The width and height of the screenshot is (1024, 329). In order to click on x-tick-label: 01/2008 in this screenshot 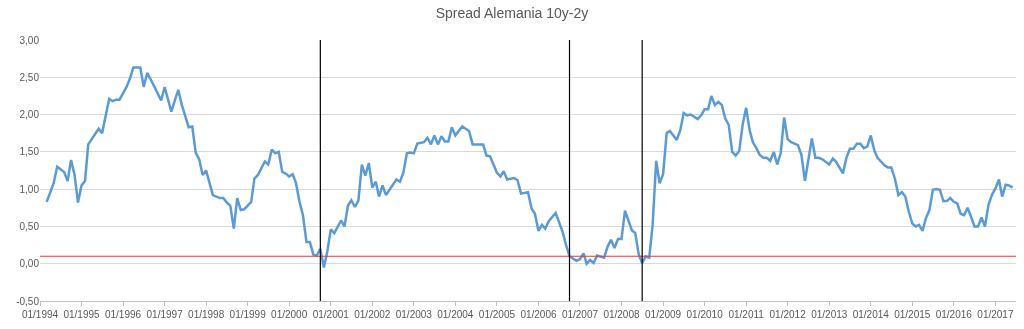, I will do `click(621, 314)`.